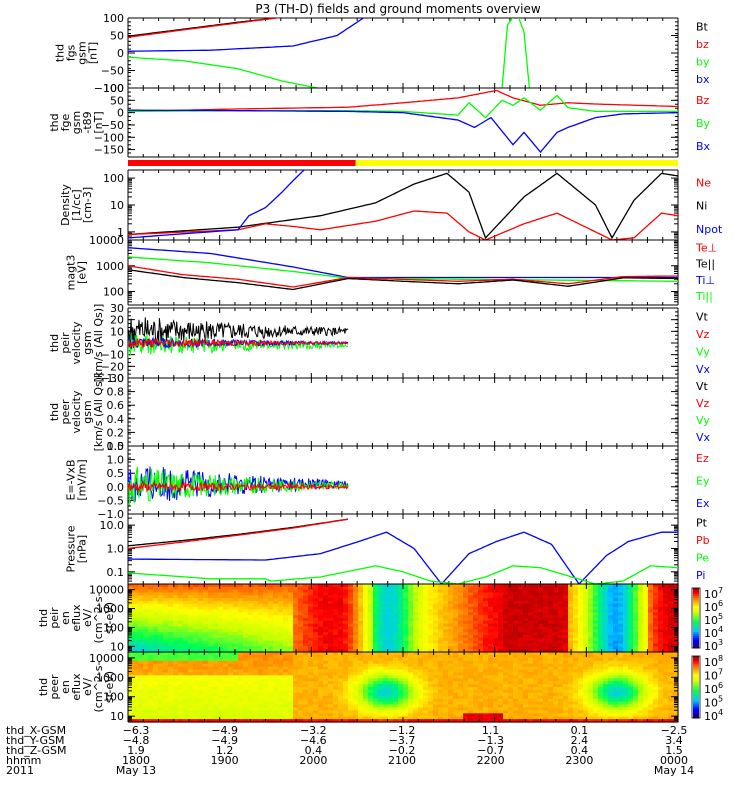  What do you see at coordinates (403, 131) in the screenshot?
I see `series-Bx` at bounding box center [403, 131].